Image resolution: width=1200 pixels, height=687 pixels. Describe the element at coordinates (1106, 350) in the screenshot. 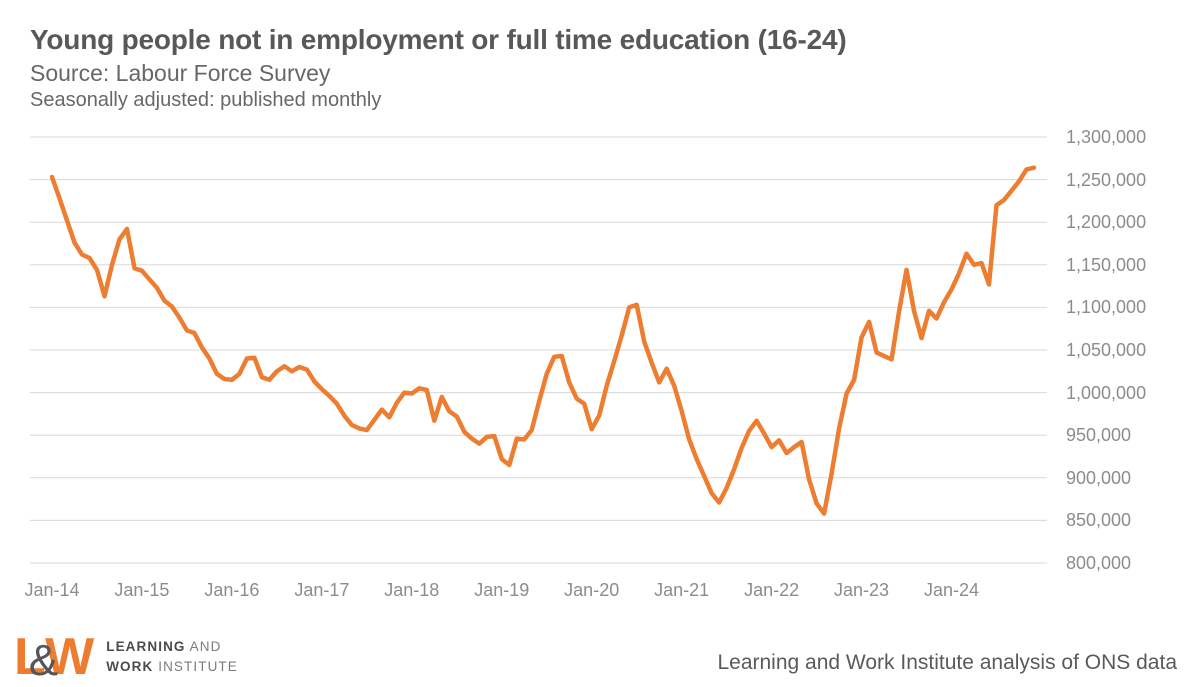

I see `y-axis-label: 1,050,000` at that location.